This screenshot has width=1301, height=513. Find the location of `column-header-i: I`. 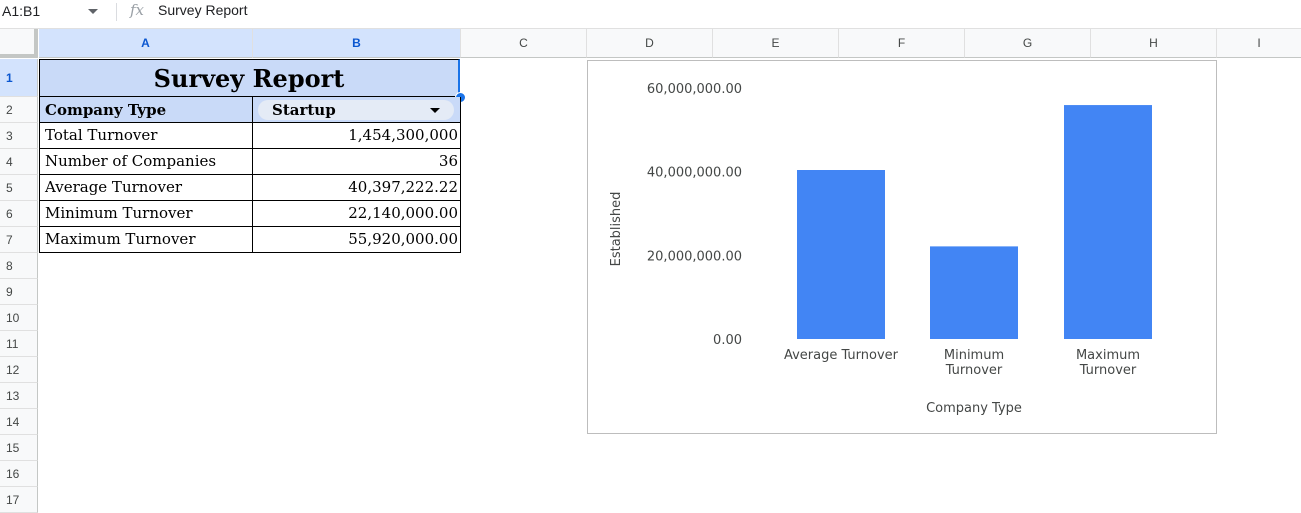

column-header-i: I is located at coordinates (1259, 43).